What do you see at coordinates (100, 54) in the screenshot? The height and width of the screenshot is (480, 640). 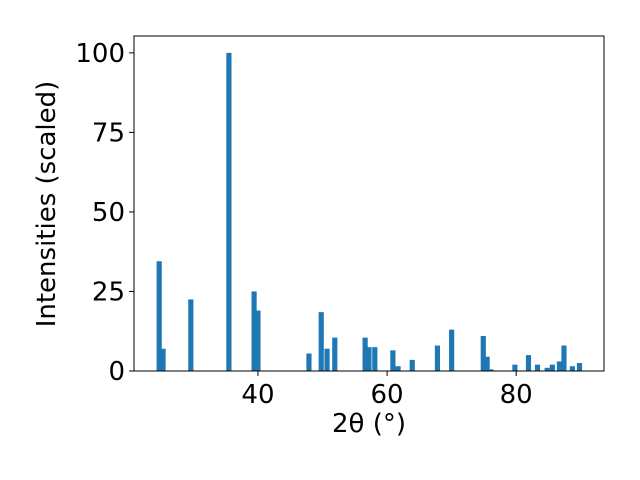 I see `y-tick-label: 100` at bounding box center [100, 54].